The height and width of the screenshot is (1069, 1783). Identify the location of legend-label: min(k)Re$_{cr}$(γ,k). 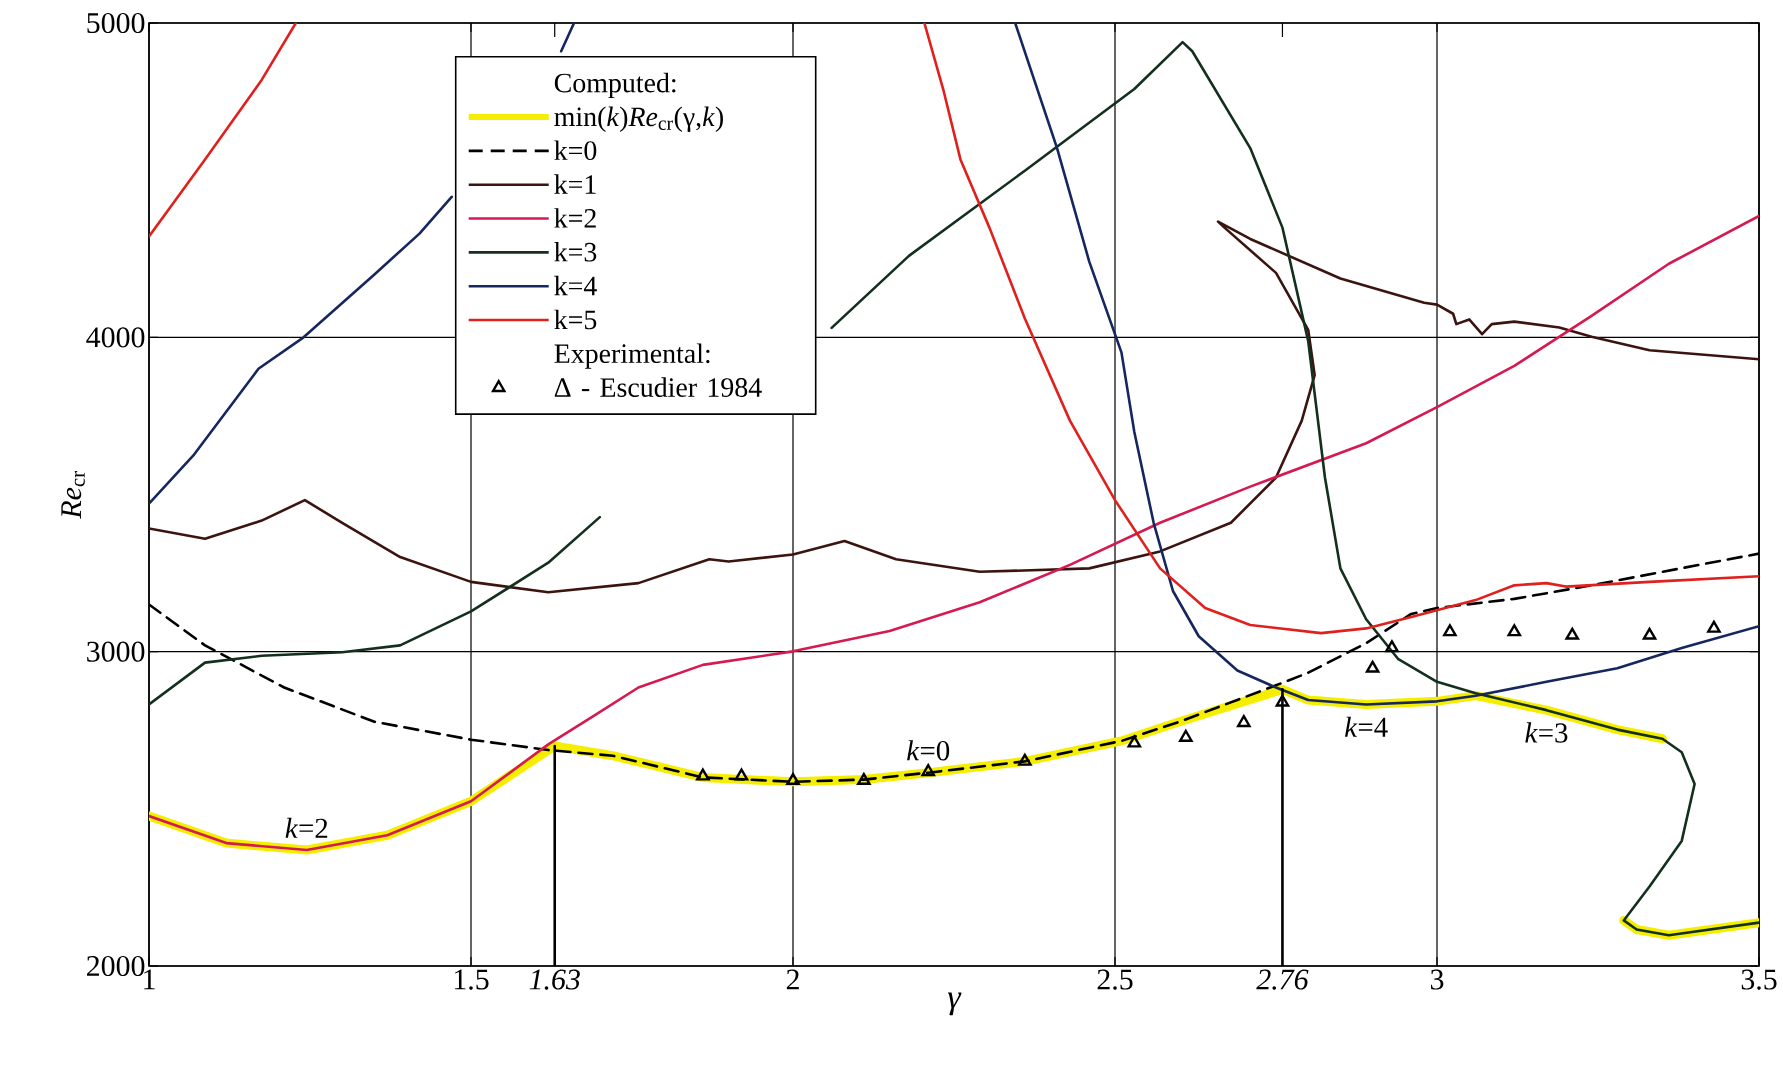
(638, 119).